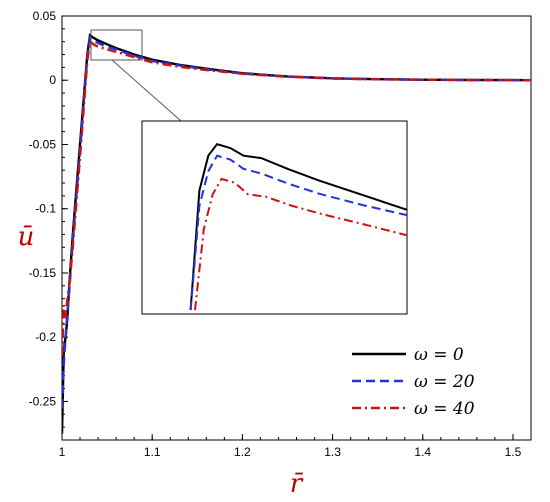 This screenshot has height=502, width=550. I want to click on zoom-connector, so click(146, 90).